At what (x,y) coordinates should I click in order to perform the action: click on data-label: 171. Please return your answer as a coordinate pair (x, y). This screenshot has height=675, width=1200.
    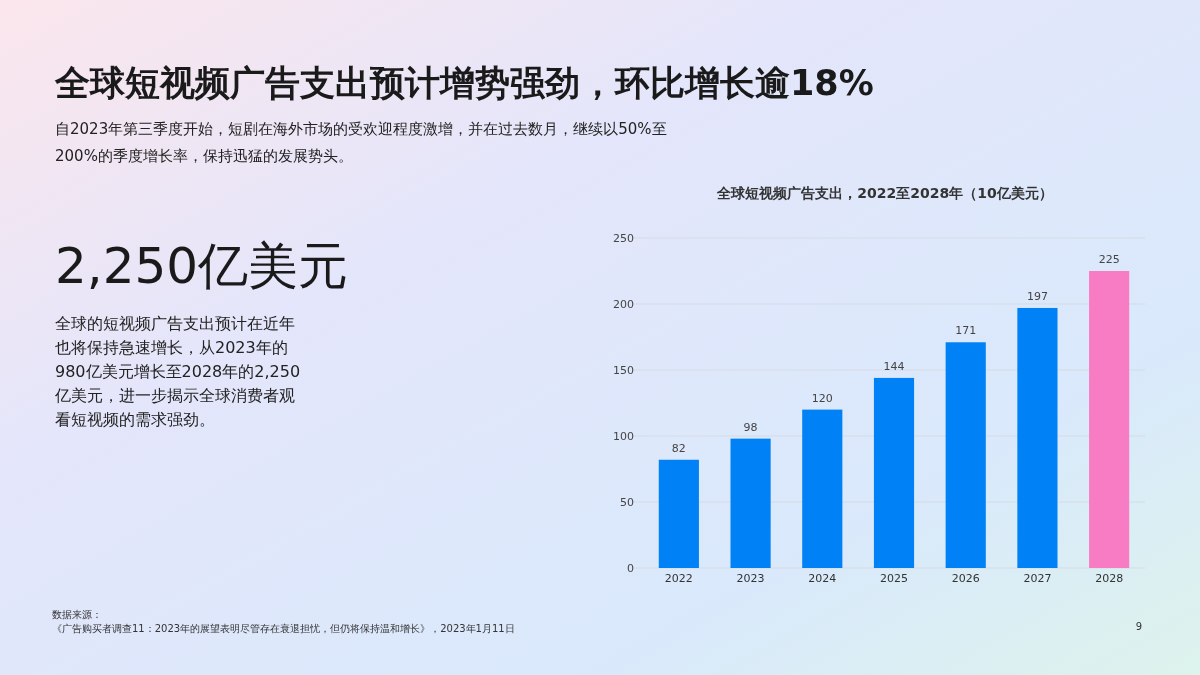
    Looking at the image, I should click on (966, 331).